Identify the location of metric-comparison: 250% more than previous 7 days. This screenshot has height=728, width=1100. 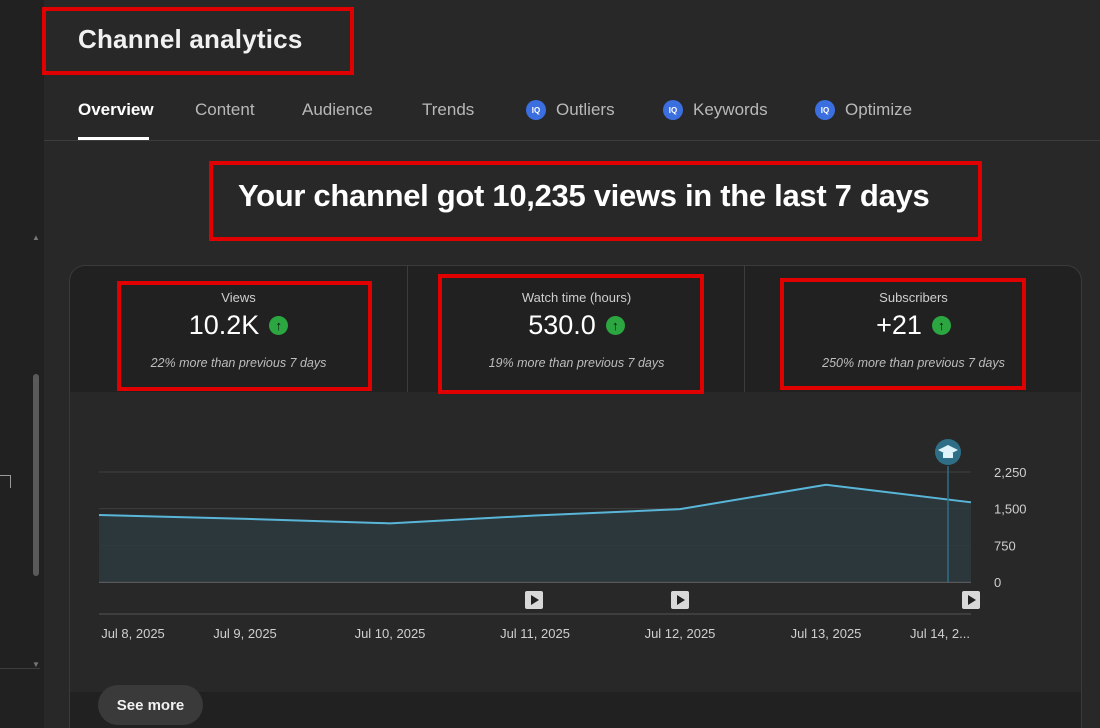
(913, 363).